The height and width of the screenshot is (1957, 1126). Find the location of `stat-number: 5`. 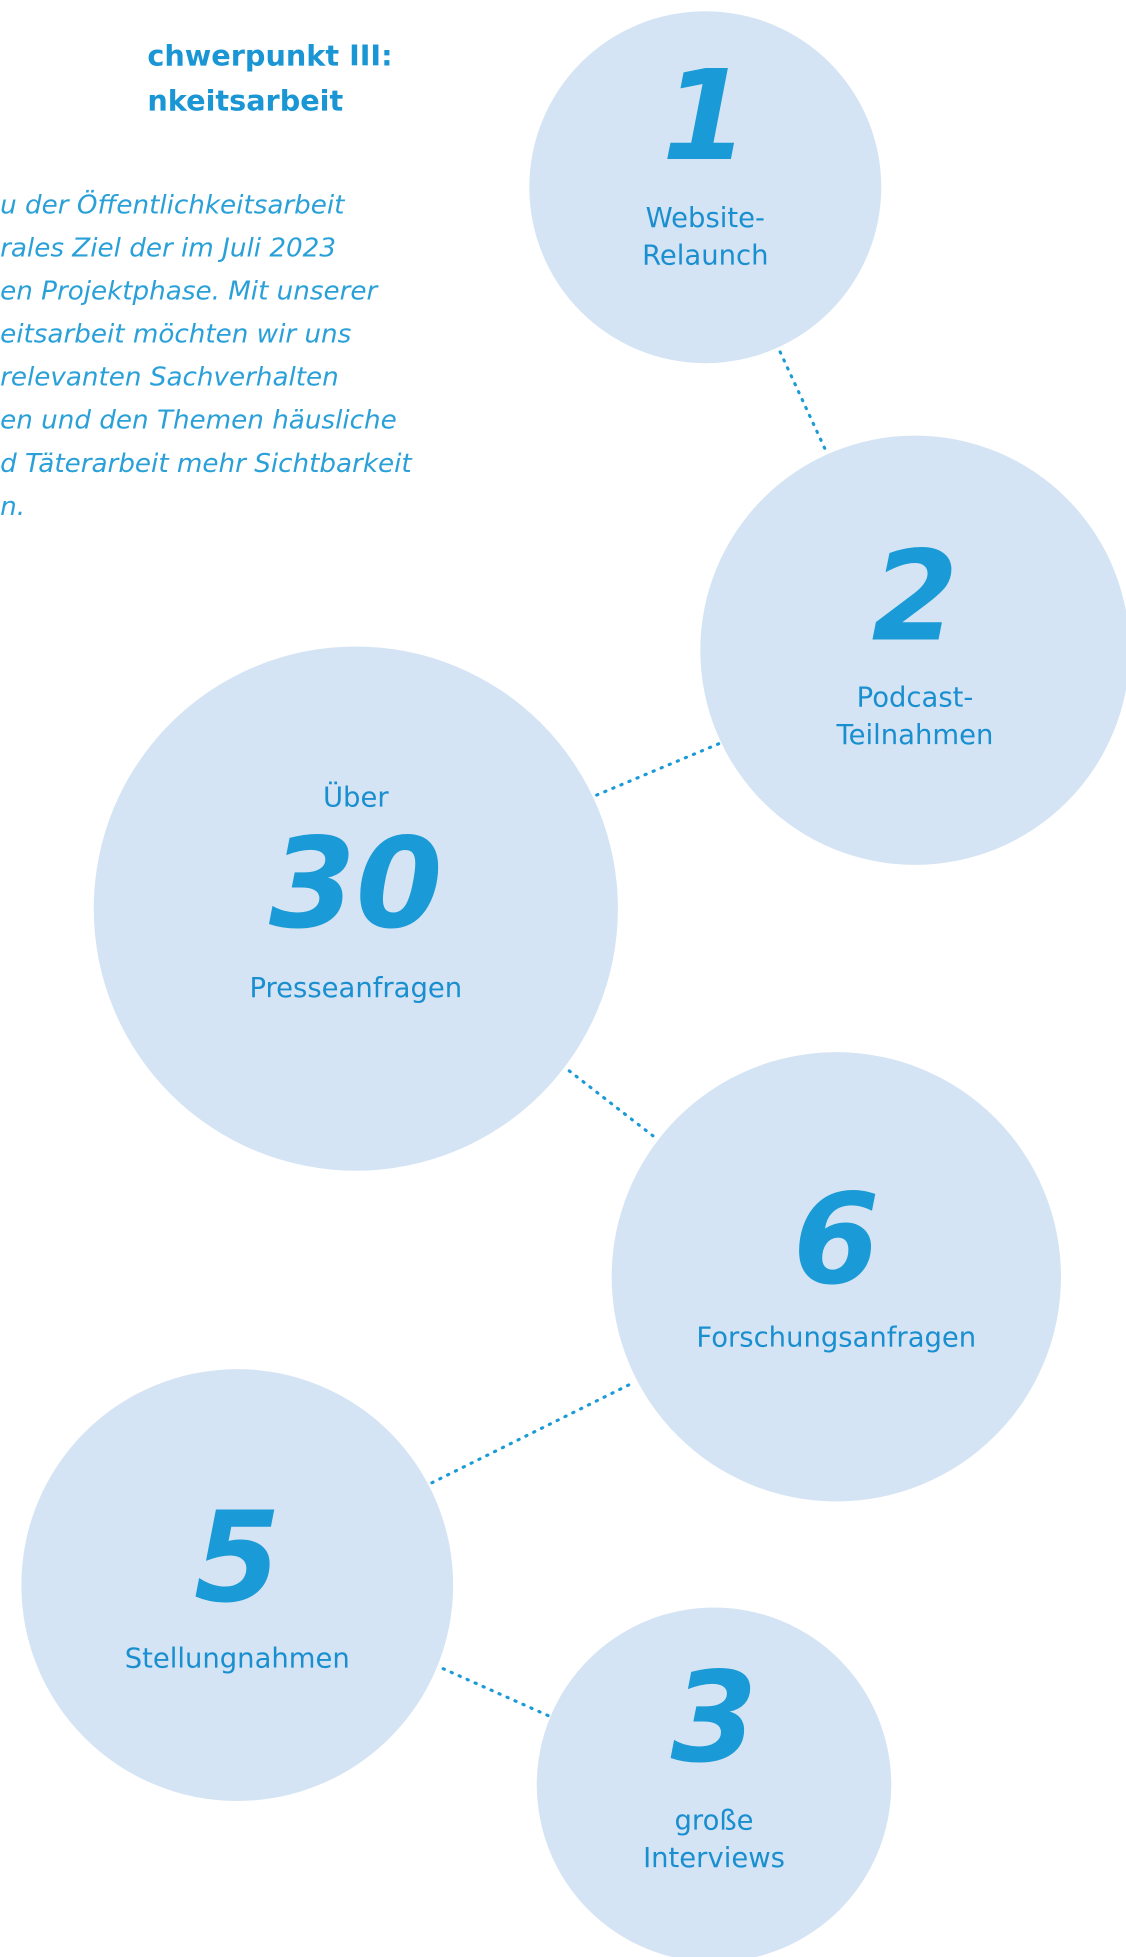

stat-number: 5 is located at coordinates (237, 1558).